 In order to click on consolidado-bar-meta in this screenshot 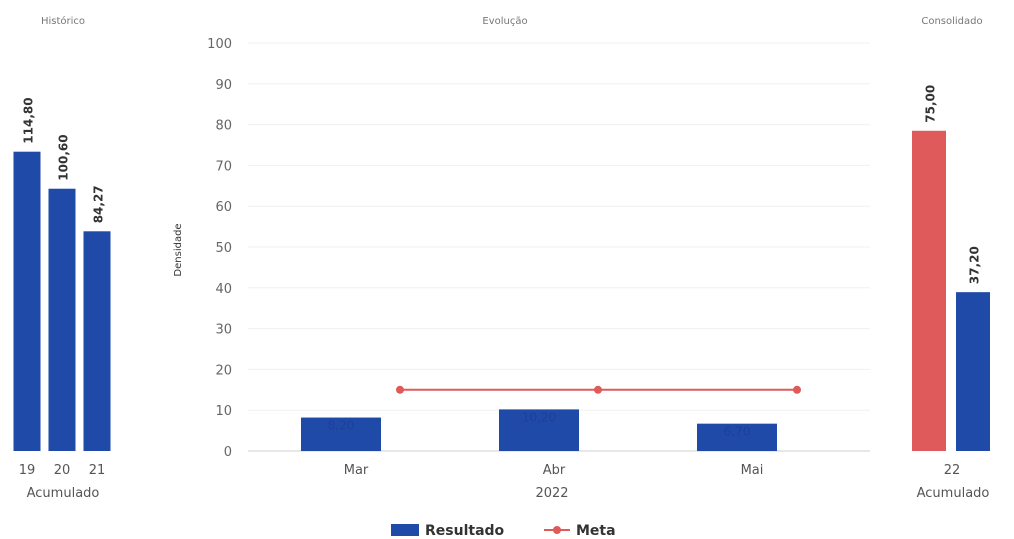, I will do `click(929, 290)`.